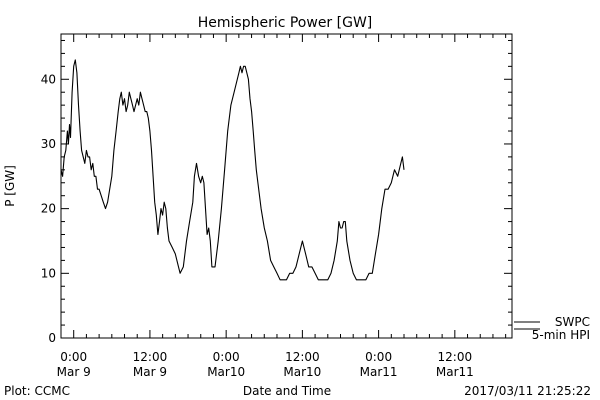 The height and width of the screenshot is (400, 600). What do you see at coordinates (10, 186) in the screenshot?
I see `y-axis-label: P [GW]` at bounding box center [10, 186].